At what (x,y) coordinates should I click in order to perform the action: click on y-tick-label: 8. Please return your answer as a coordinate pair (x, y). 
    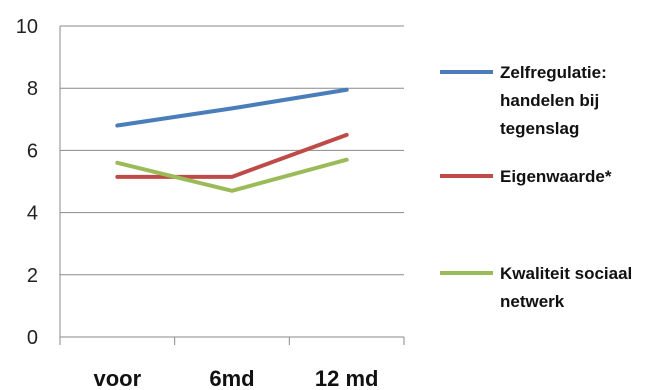
    Looking at the image, I should click on (32, 89).